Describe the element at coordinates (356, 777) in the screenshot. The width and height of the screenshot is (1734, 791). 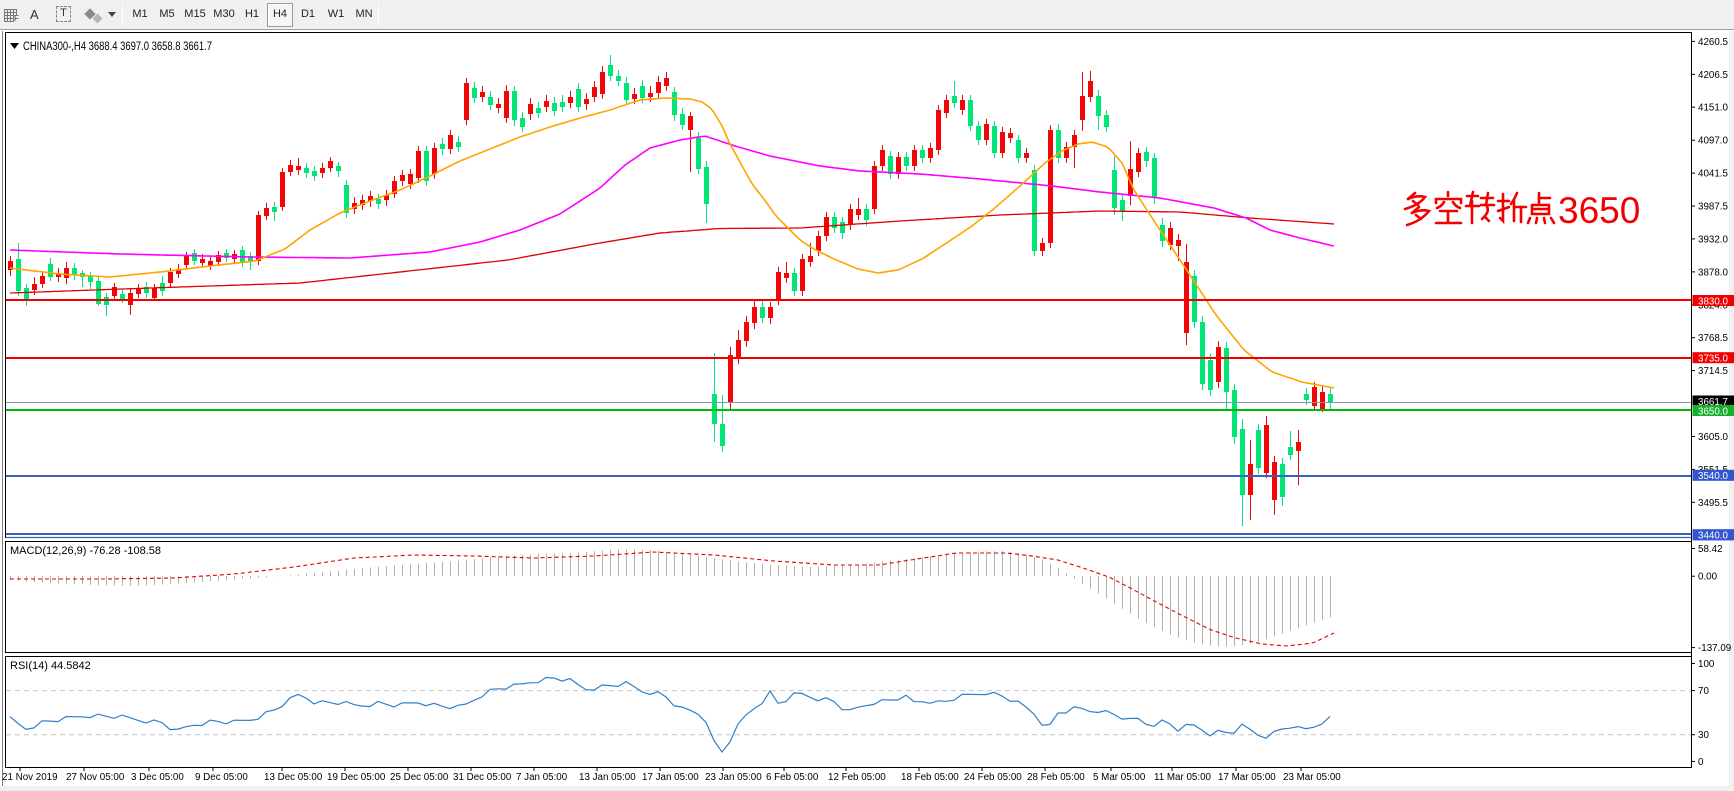
I see `svg-text: 19 Dec 05:00` at that location.